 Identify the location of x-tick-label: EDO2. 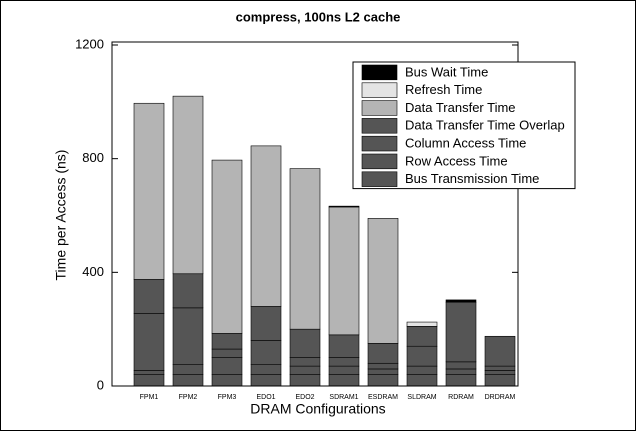
(304, 397).